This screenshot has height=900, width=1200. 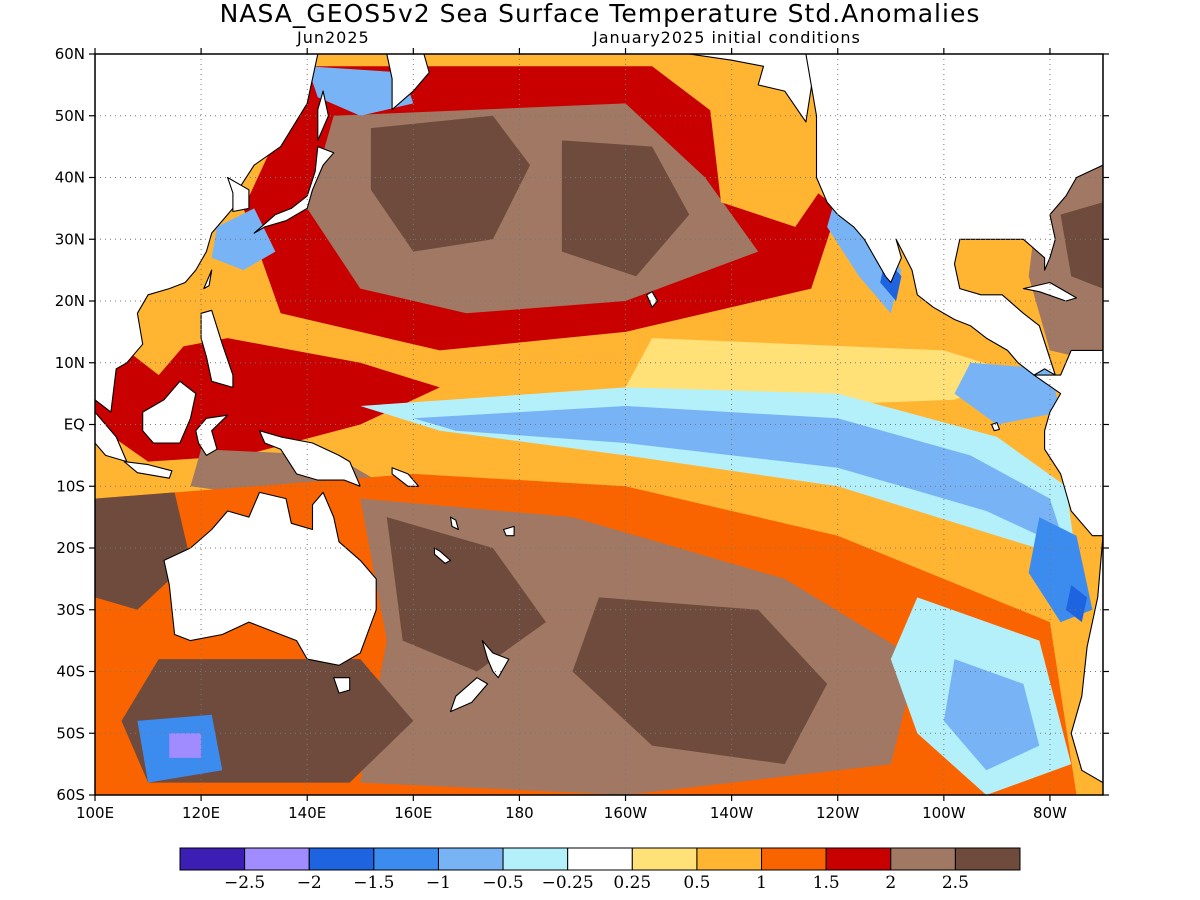 I want to click on lon-tick-label: 140E, so click(x=307, y=813).